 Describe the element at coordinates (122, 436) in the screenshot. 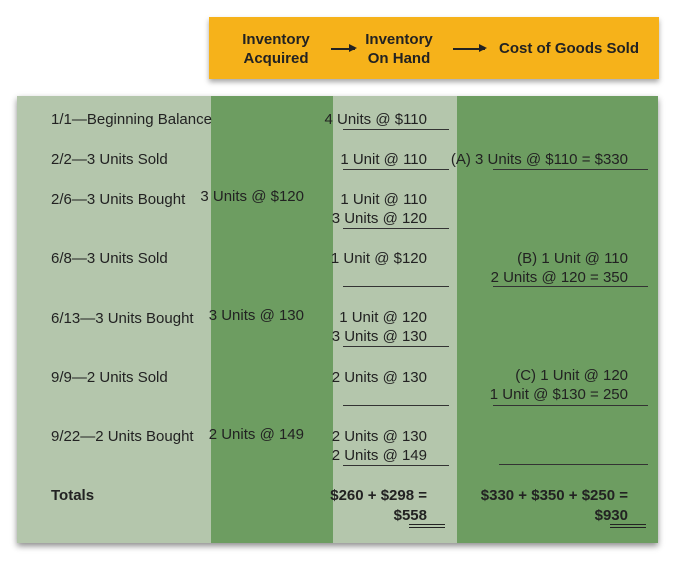

I see `row-label: 9/22—2 Units Bought` at that location.